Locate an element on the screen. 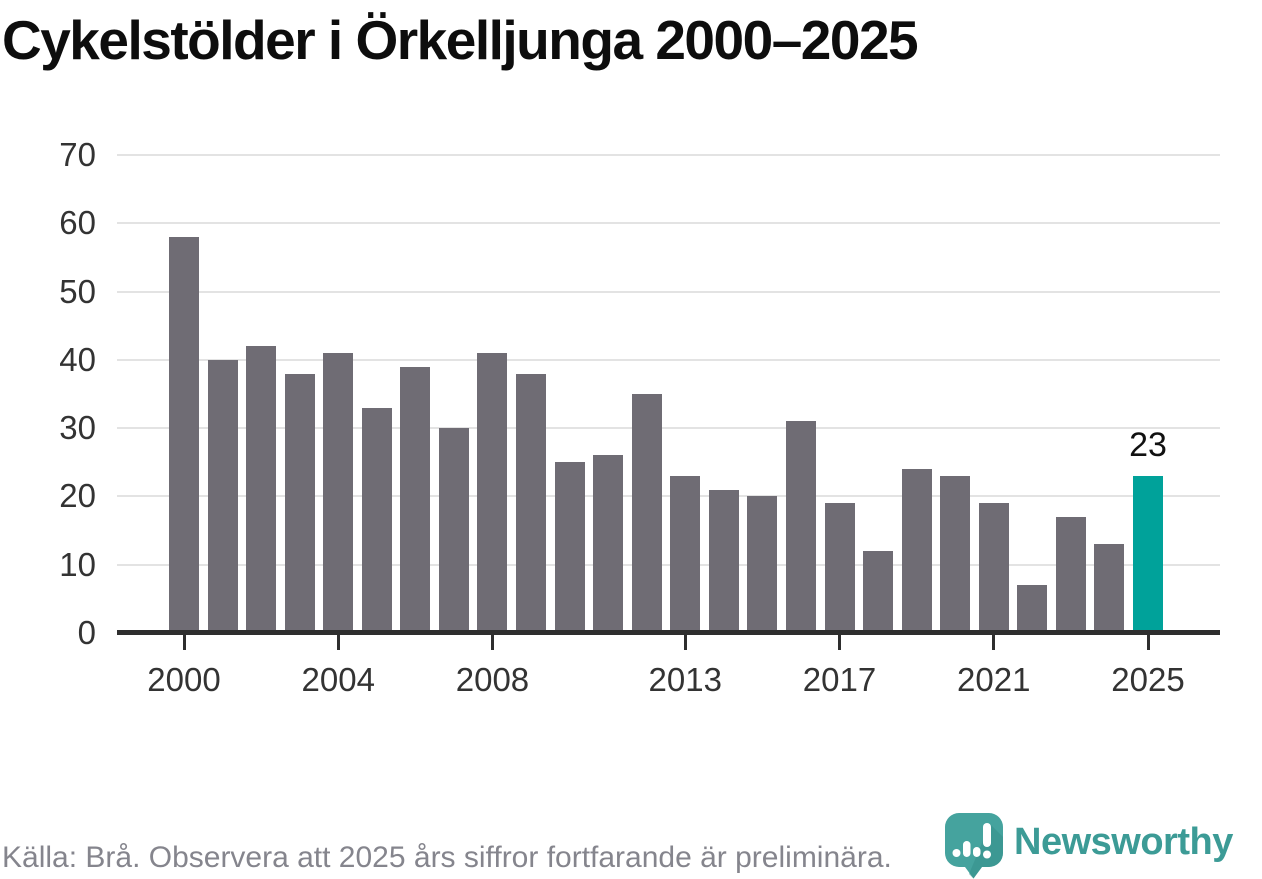 This screenshot has height=879, width=1262. x-tick-label: 2004 is located at coordinates (338, 679).